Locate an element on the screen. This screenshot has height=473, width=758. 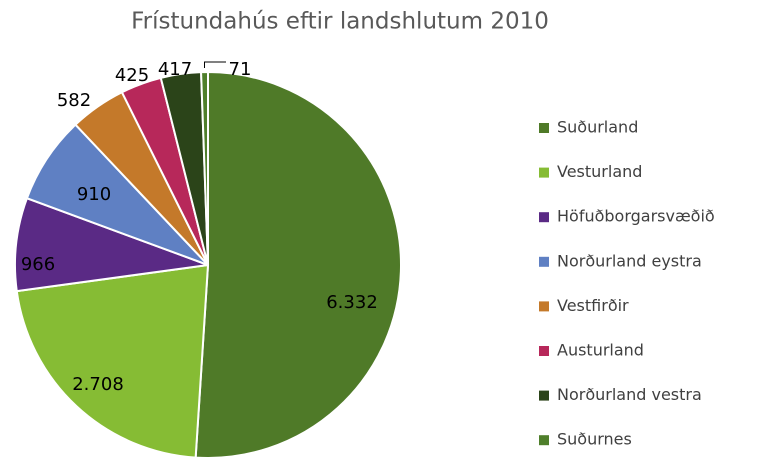
legend-label: Austurland is located at coordinates (600, 350).